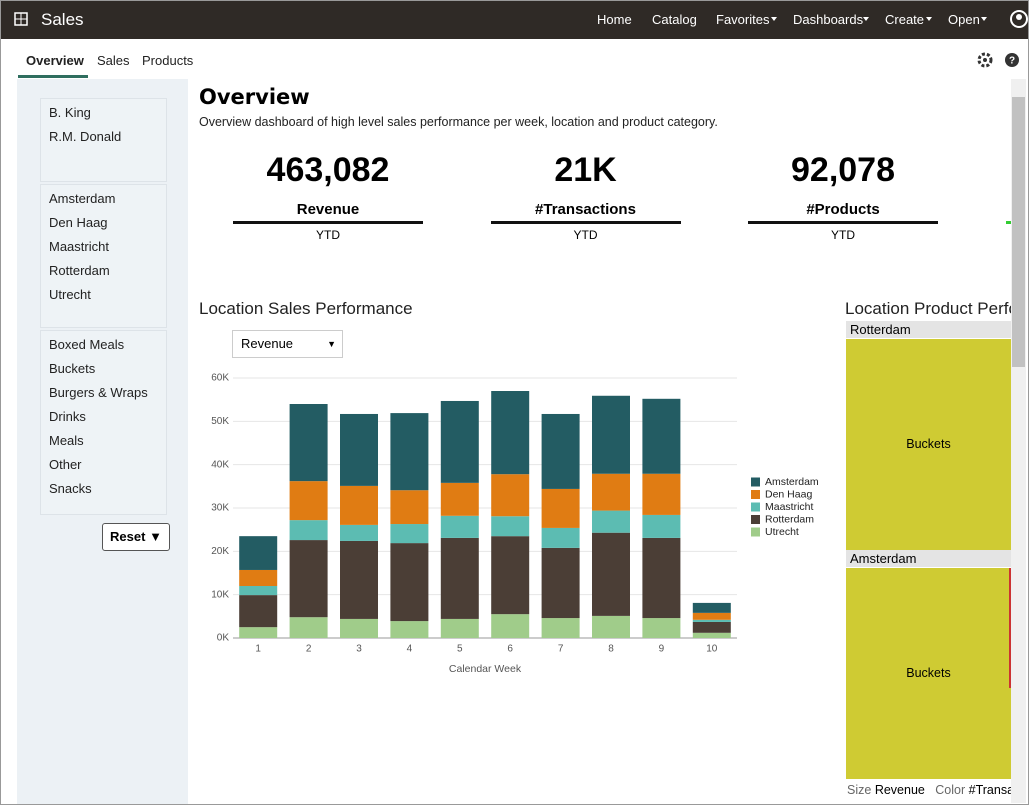 The width and height of the screenshot is (1029, 805). I want to click on nav-link: Home, so click(614, 19).